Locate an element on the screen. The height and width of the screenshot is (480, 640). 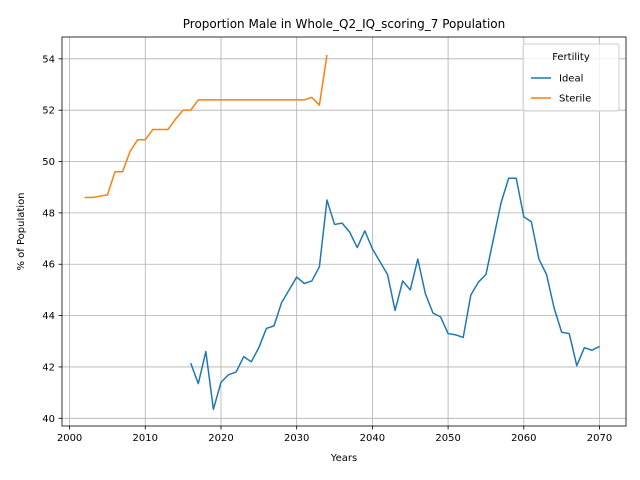
y-tick-label: 44 is located at coordinates (48, 316).